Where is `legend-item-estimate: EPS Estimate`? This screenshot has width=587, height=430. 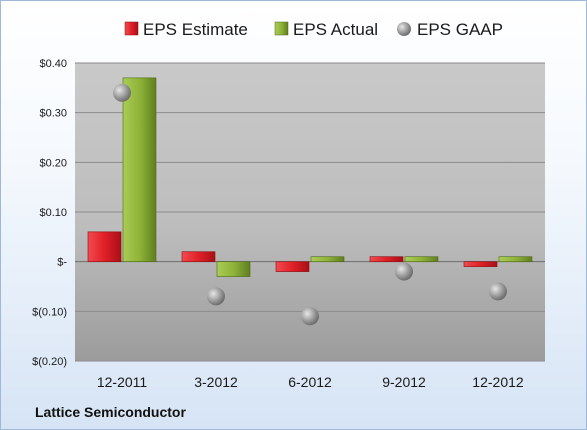 legend-item-estimate: EPS Estimate is located at coordinates (186, 29).